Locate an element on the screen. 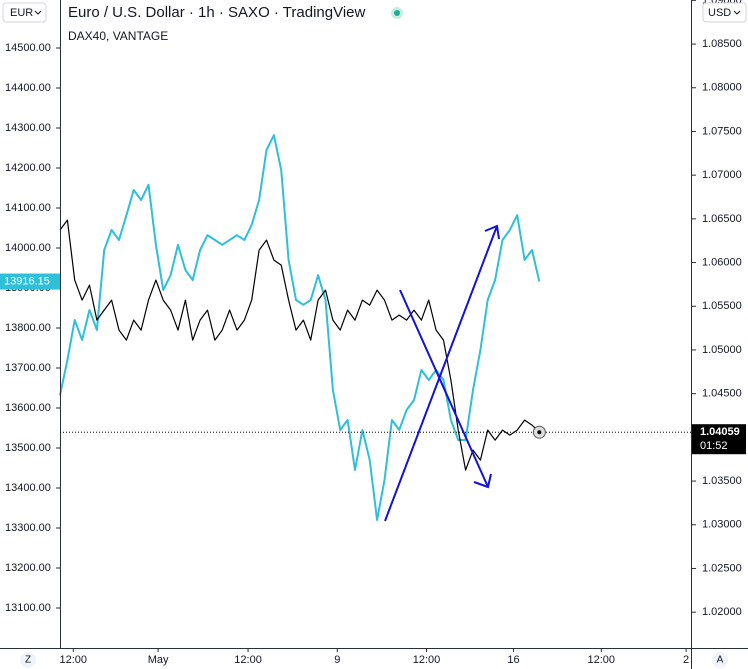 This screenshot has height=669, width=748. y-tick-label: 13600.00 is located at coordinates (28, 408).